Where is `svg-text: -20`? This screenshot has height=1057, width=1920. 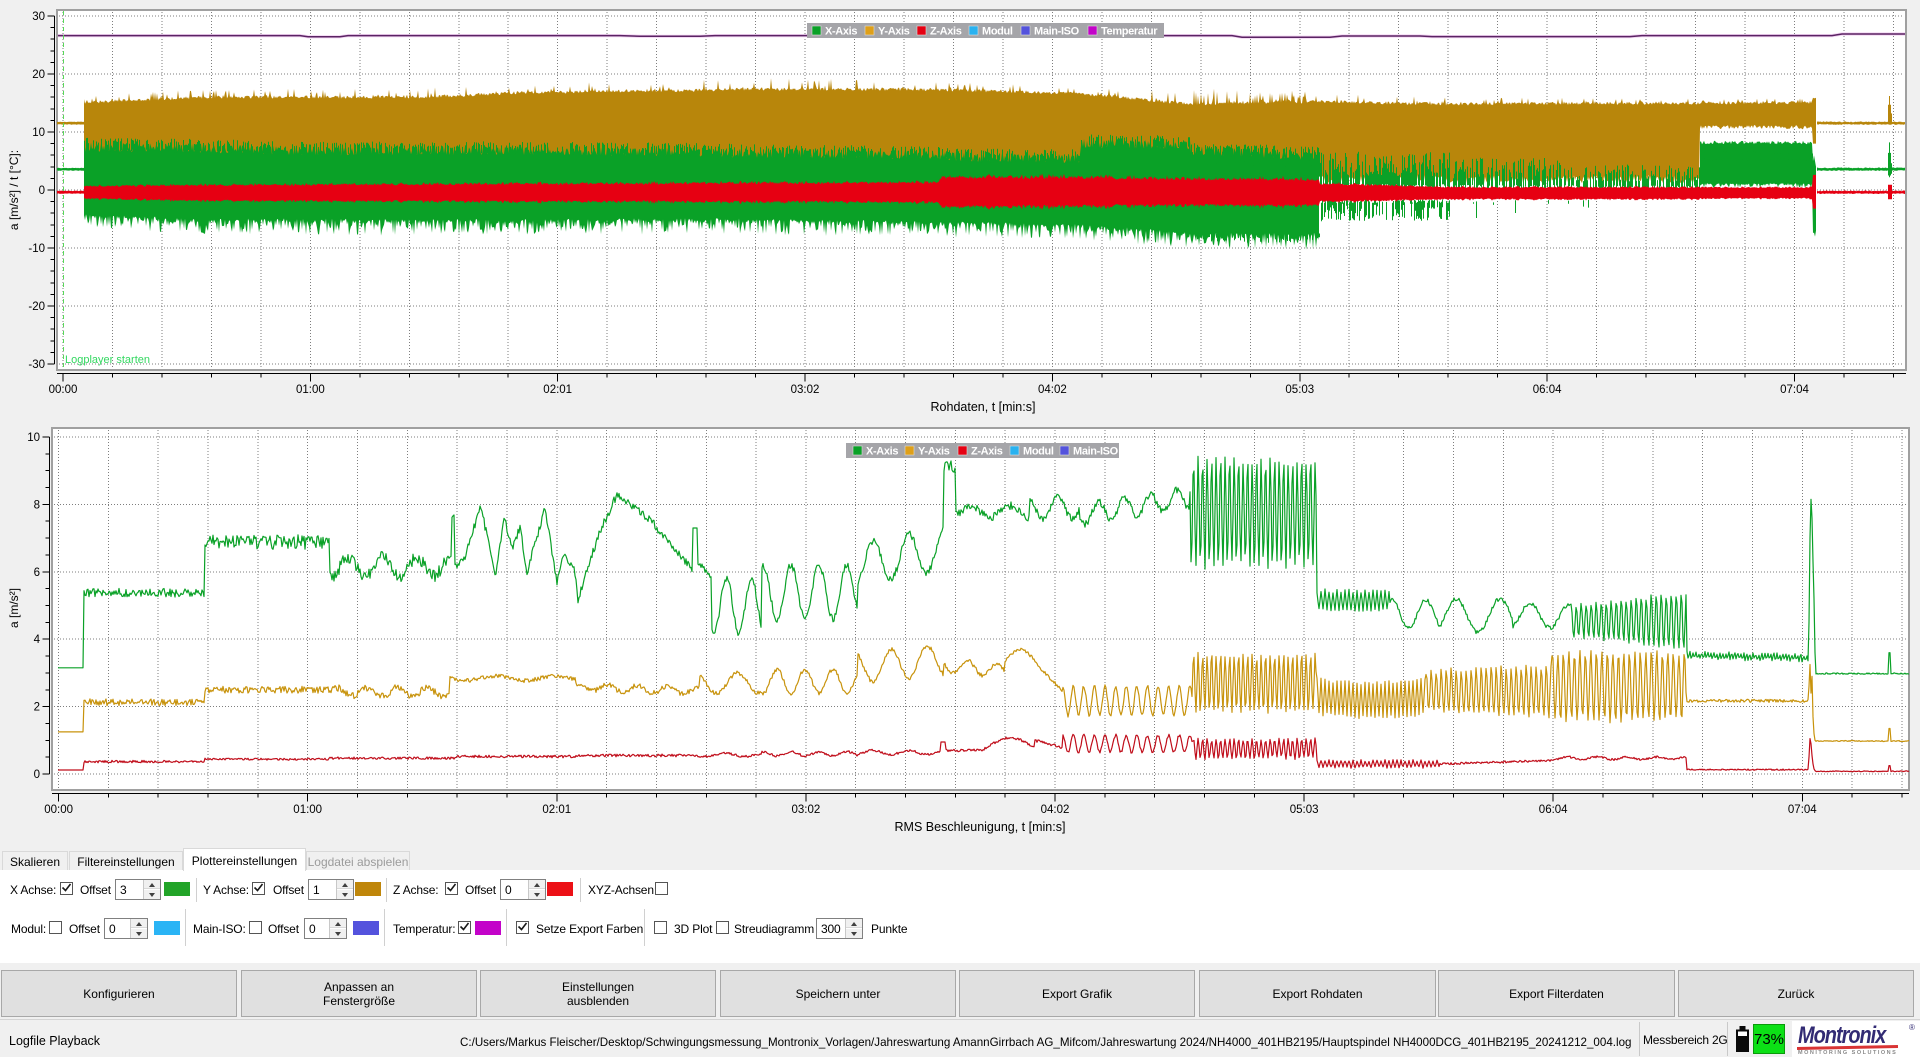 svg-text: -20 is located at coordinates (36, 307).